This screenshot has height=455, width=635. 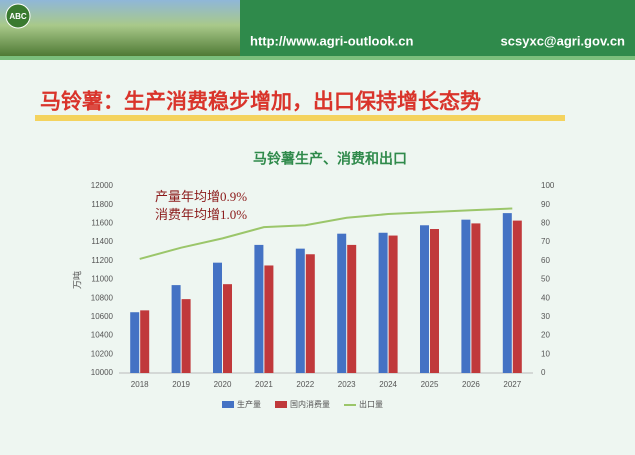 What do you see at coordinates (430, 384) in the screenshot?
I see `x-tick-label: 2025` at bounding box center [430, 384].